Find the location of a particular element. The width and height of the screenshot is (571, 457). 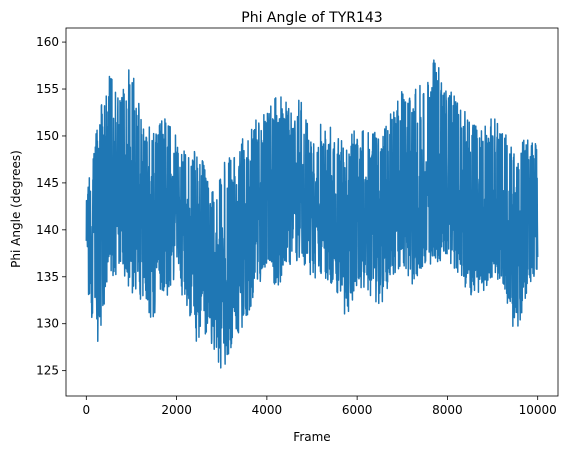

x-tick-label: 10000 is located at coordinates (538, 410).